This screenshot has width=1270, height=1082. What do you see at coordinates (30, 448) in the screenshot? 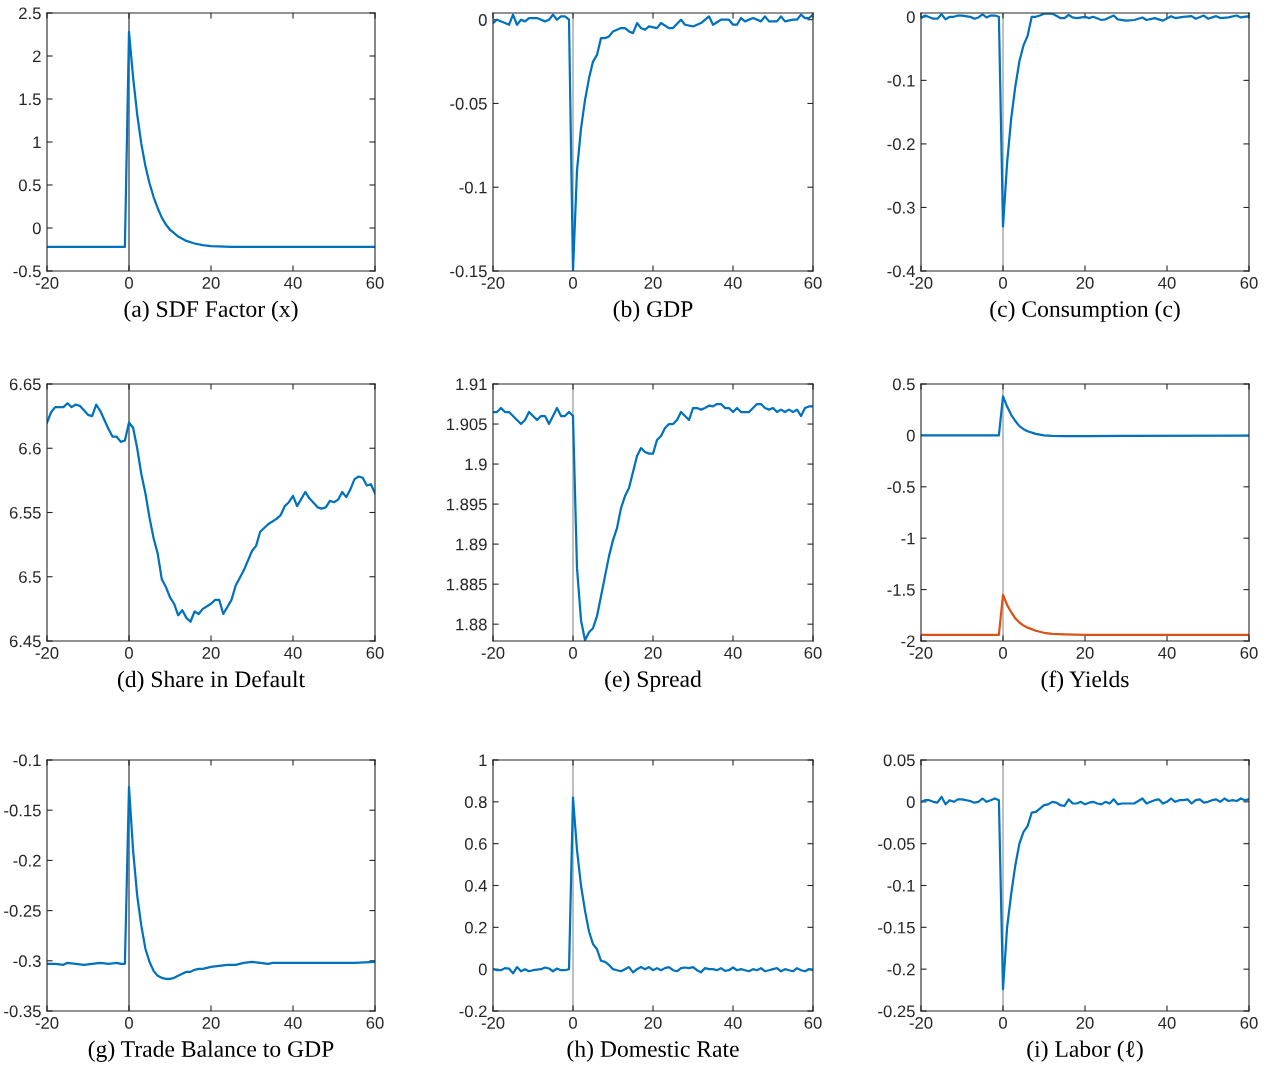
I see `y-tick-label: 6.6` at bounding box center [30, 448].